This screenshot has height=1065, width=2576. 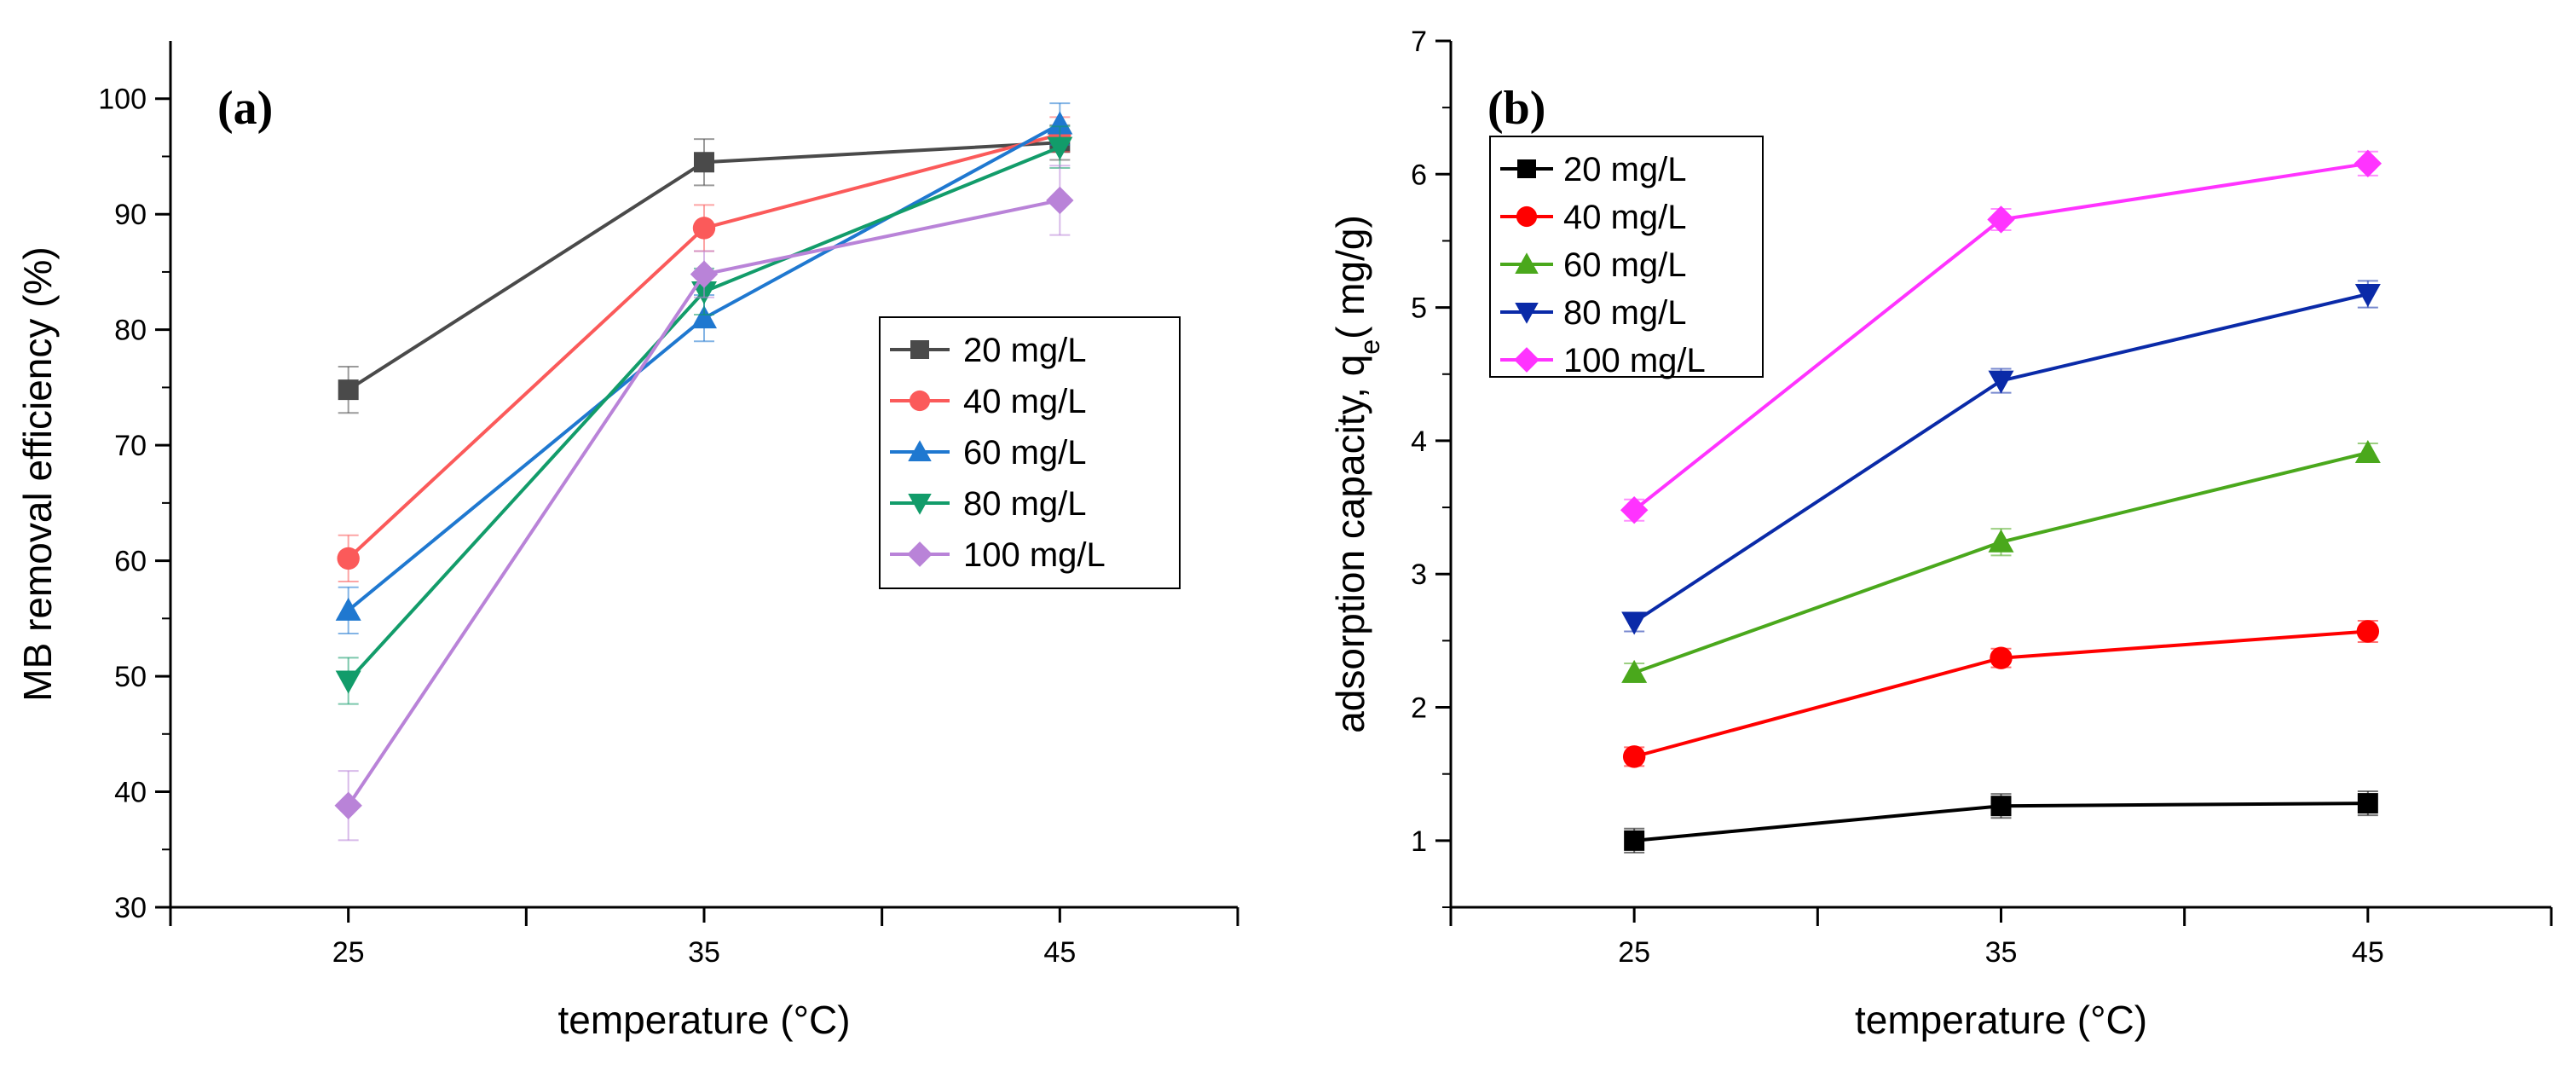 I want to click on y-axis-title-main: adsorption capacity, q, so click(x=1350, y=544).